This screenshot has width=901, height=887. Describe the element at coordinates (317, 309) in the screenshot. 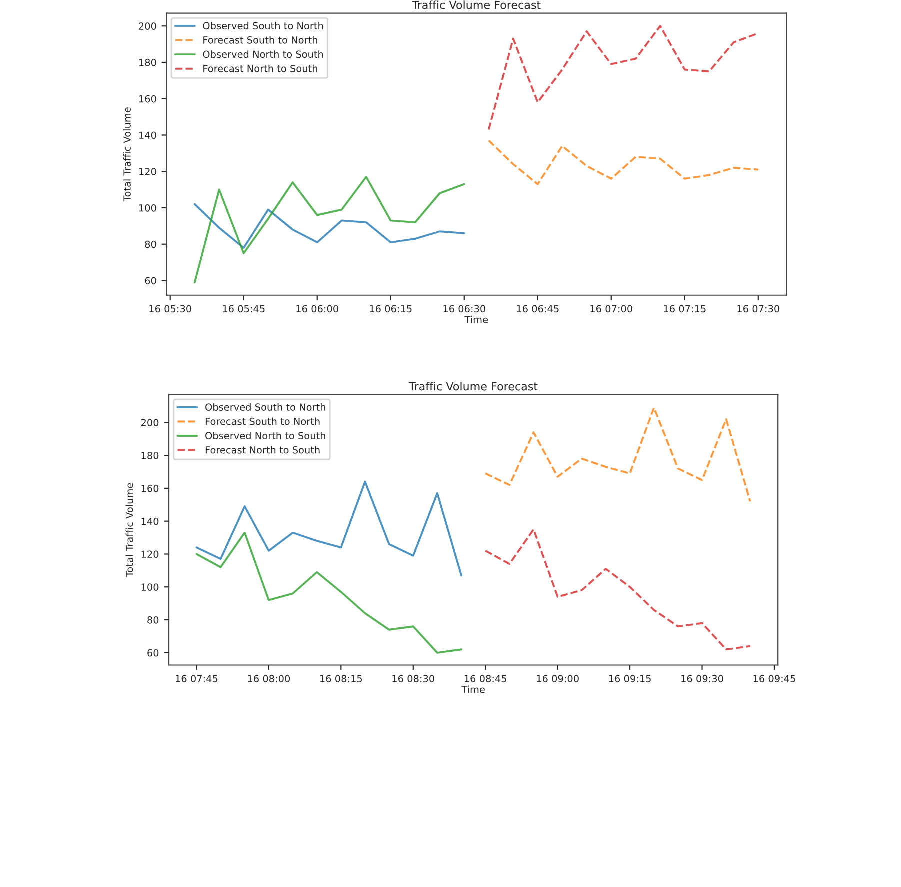

I see `x-tick-label: 16 06:00` at that location.